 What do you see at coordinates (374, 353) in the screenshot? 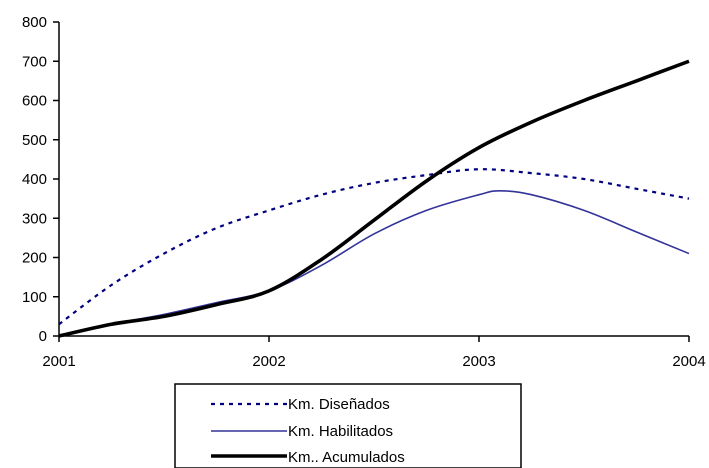
I see `x-ticks: 2001 2002 2003 2004` at bounding box center [374, 353].